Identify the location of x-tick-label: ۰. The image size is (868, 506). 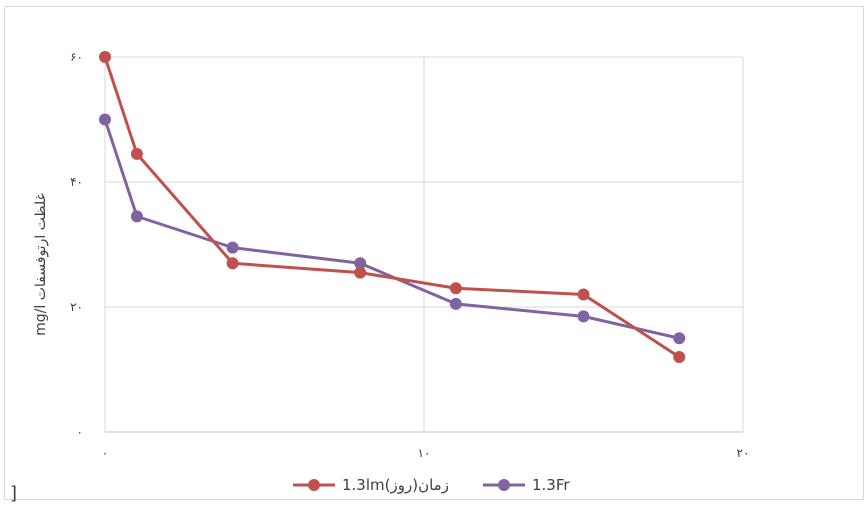
(105, 453).